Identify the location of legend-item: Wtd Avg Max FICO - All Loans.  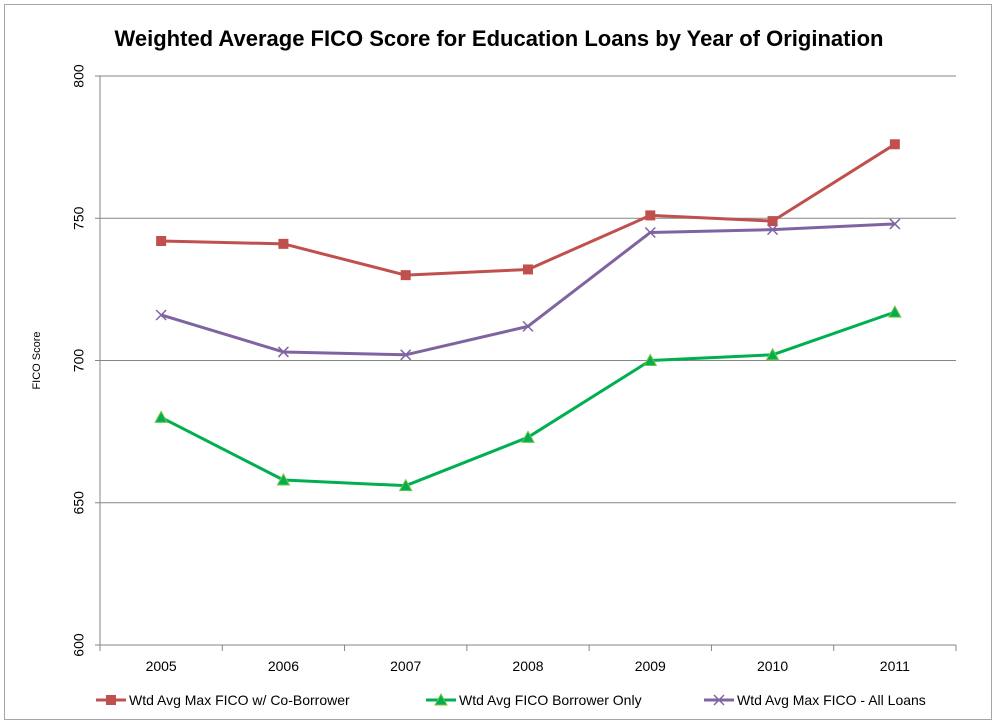
(815, 700).